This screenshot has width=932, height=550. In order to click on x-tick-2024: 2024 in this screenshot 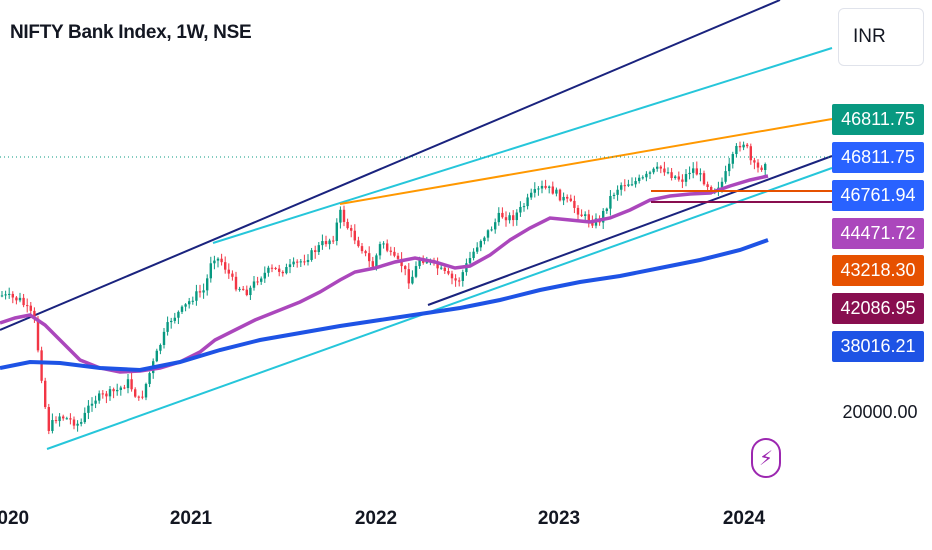, I will do `click(744, 518)`.